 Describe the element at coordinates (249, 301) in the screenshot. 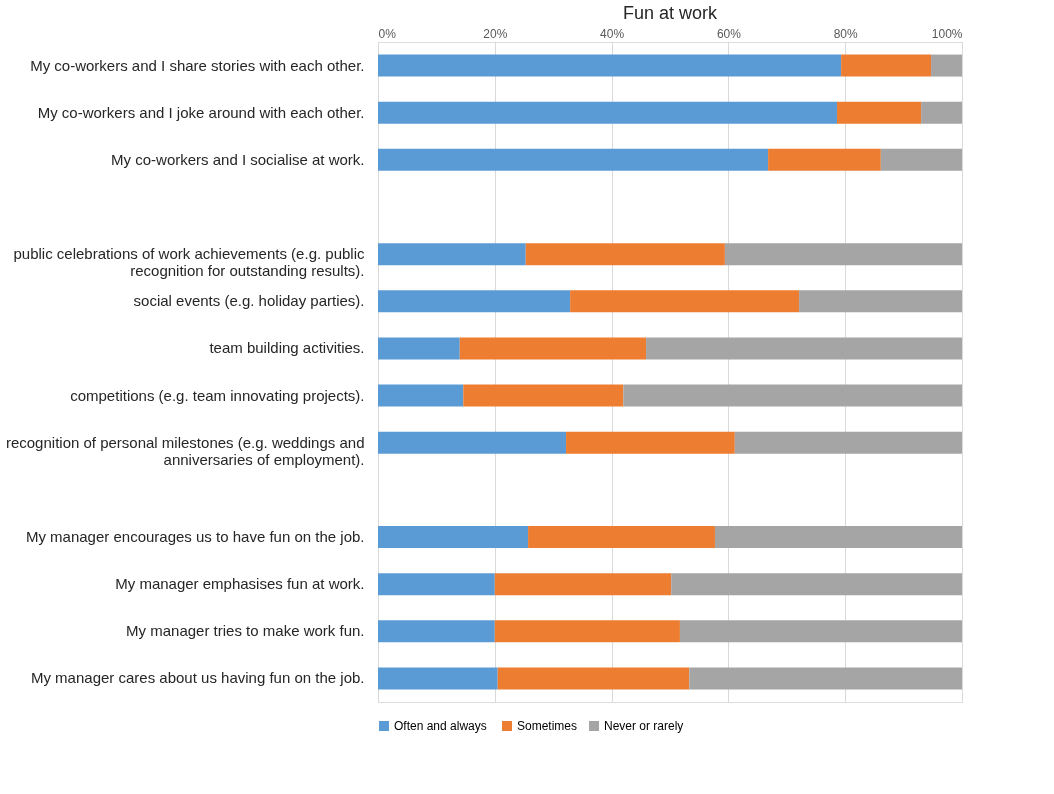

I see `y-tick-label: social events (e.g. holiday parties).` at that location.